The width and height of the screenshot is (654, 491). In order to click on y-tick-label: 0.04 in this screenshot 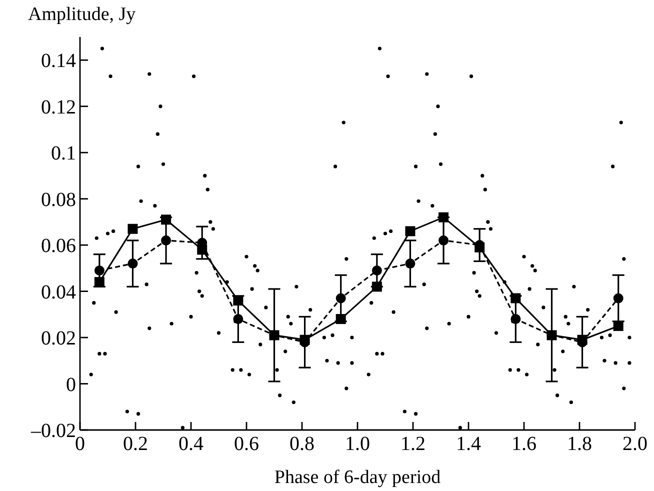, I will do `click(58, 292)`.